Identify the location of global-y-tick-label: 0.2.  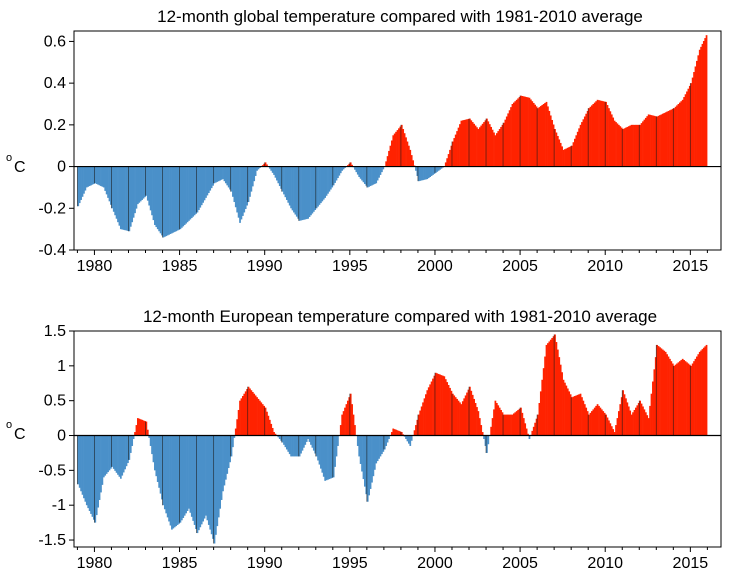
(55, 125).